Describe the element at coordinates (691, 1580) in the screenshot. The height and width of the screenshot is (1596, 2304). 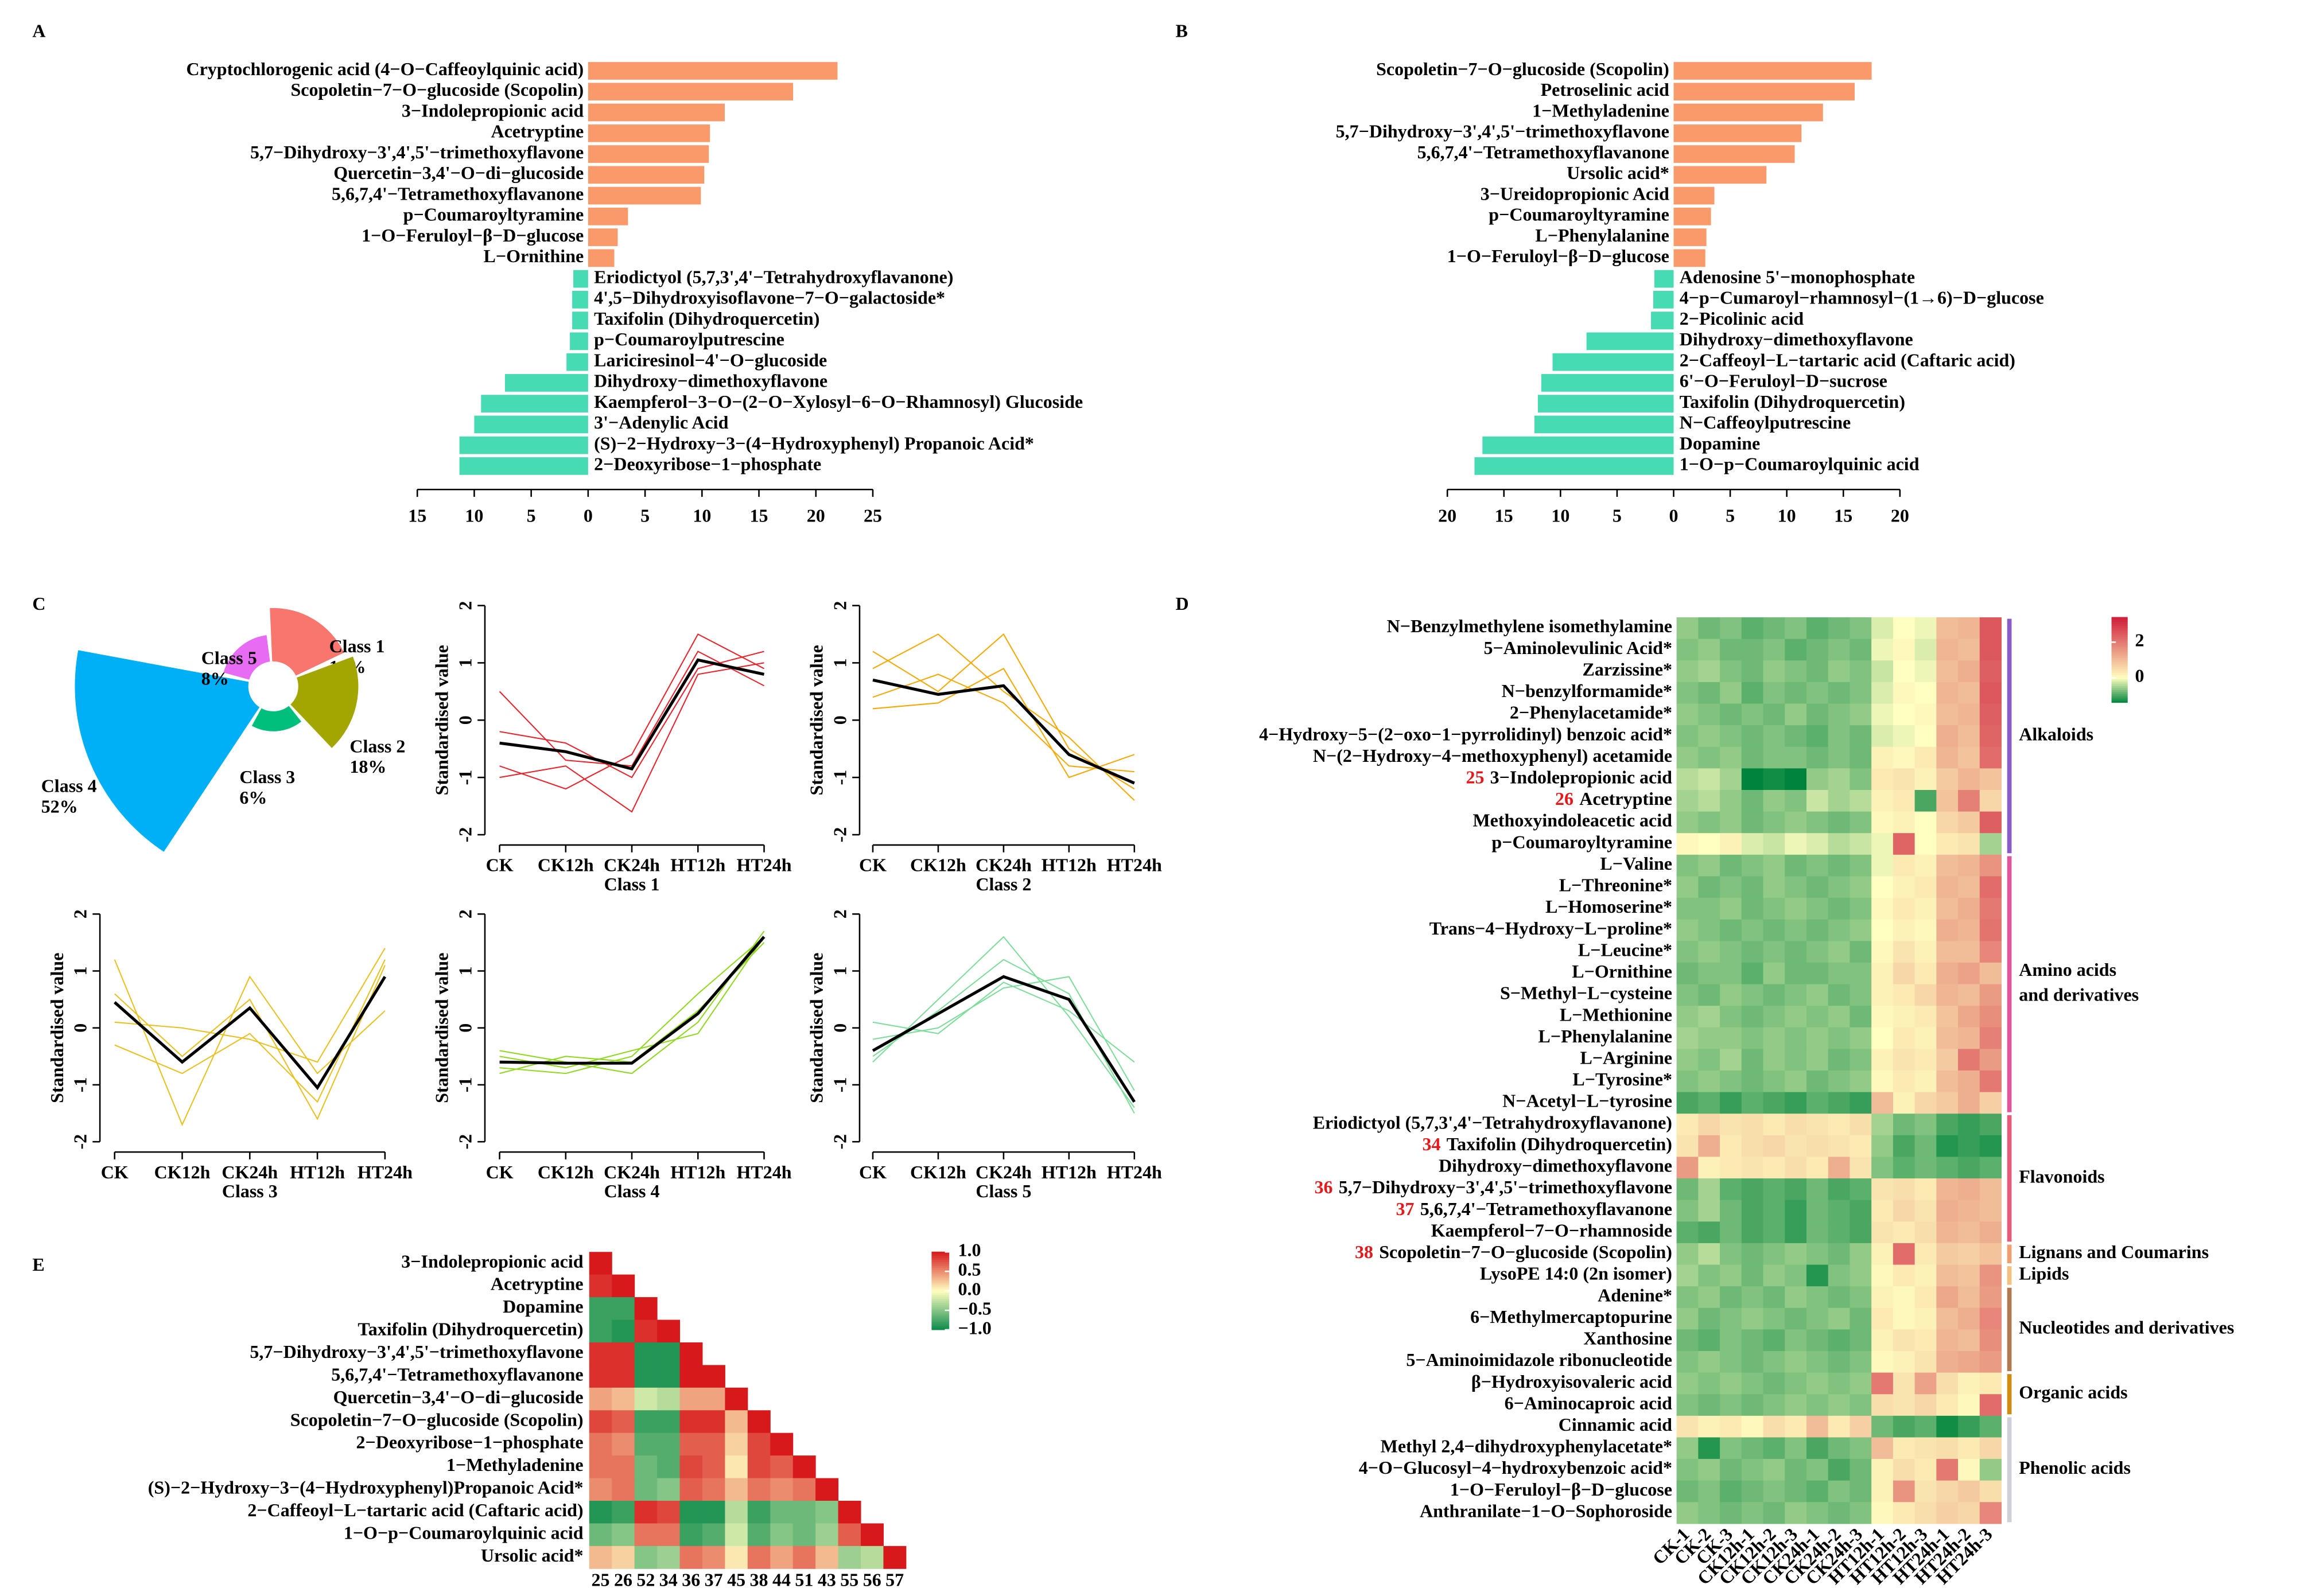
I see `column-id: 36` at that location.